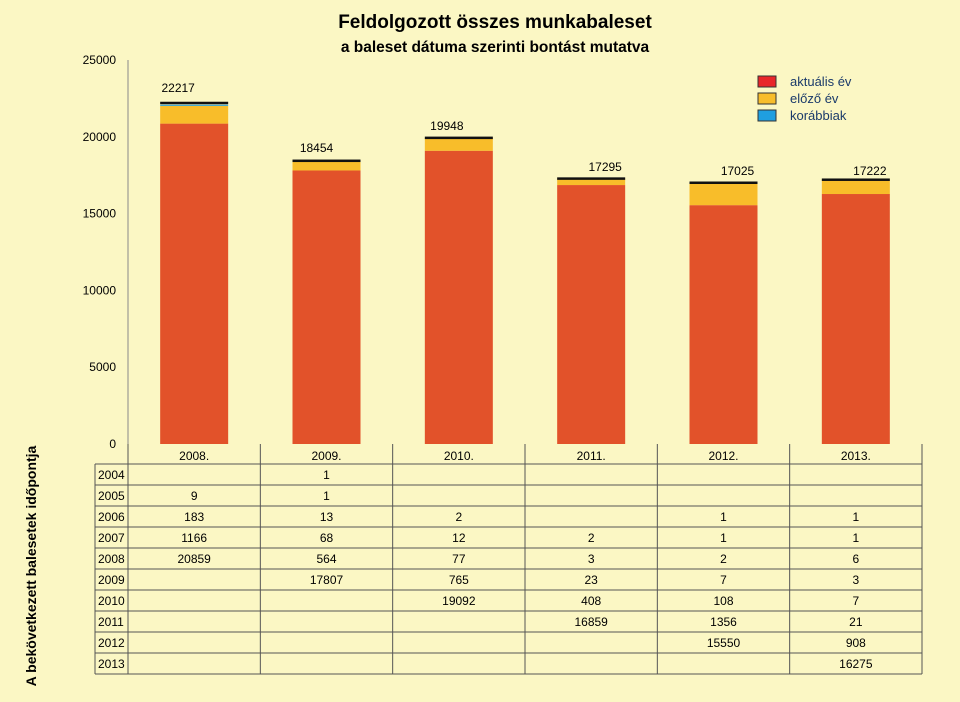  I want to click on table-row-label: 2007, so click(111, 538).